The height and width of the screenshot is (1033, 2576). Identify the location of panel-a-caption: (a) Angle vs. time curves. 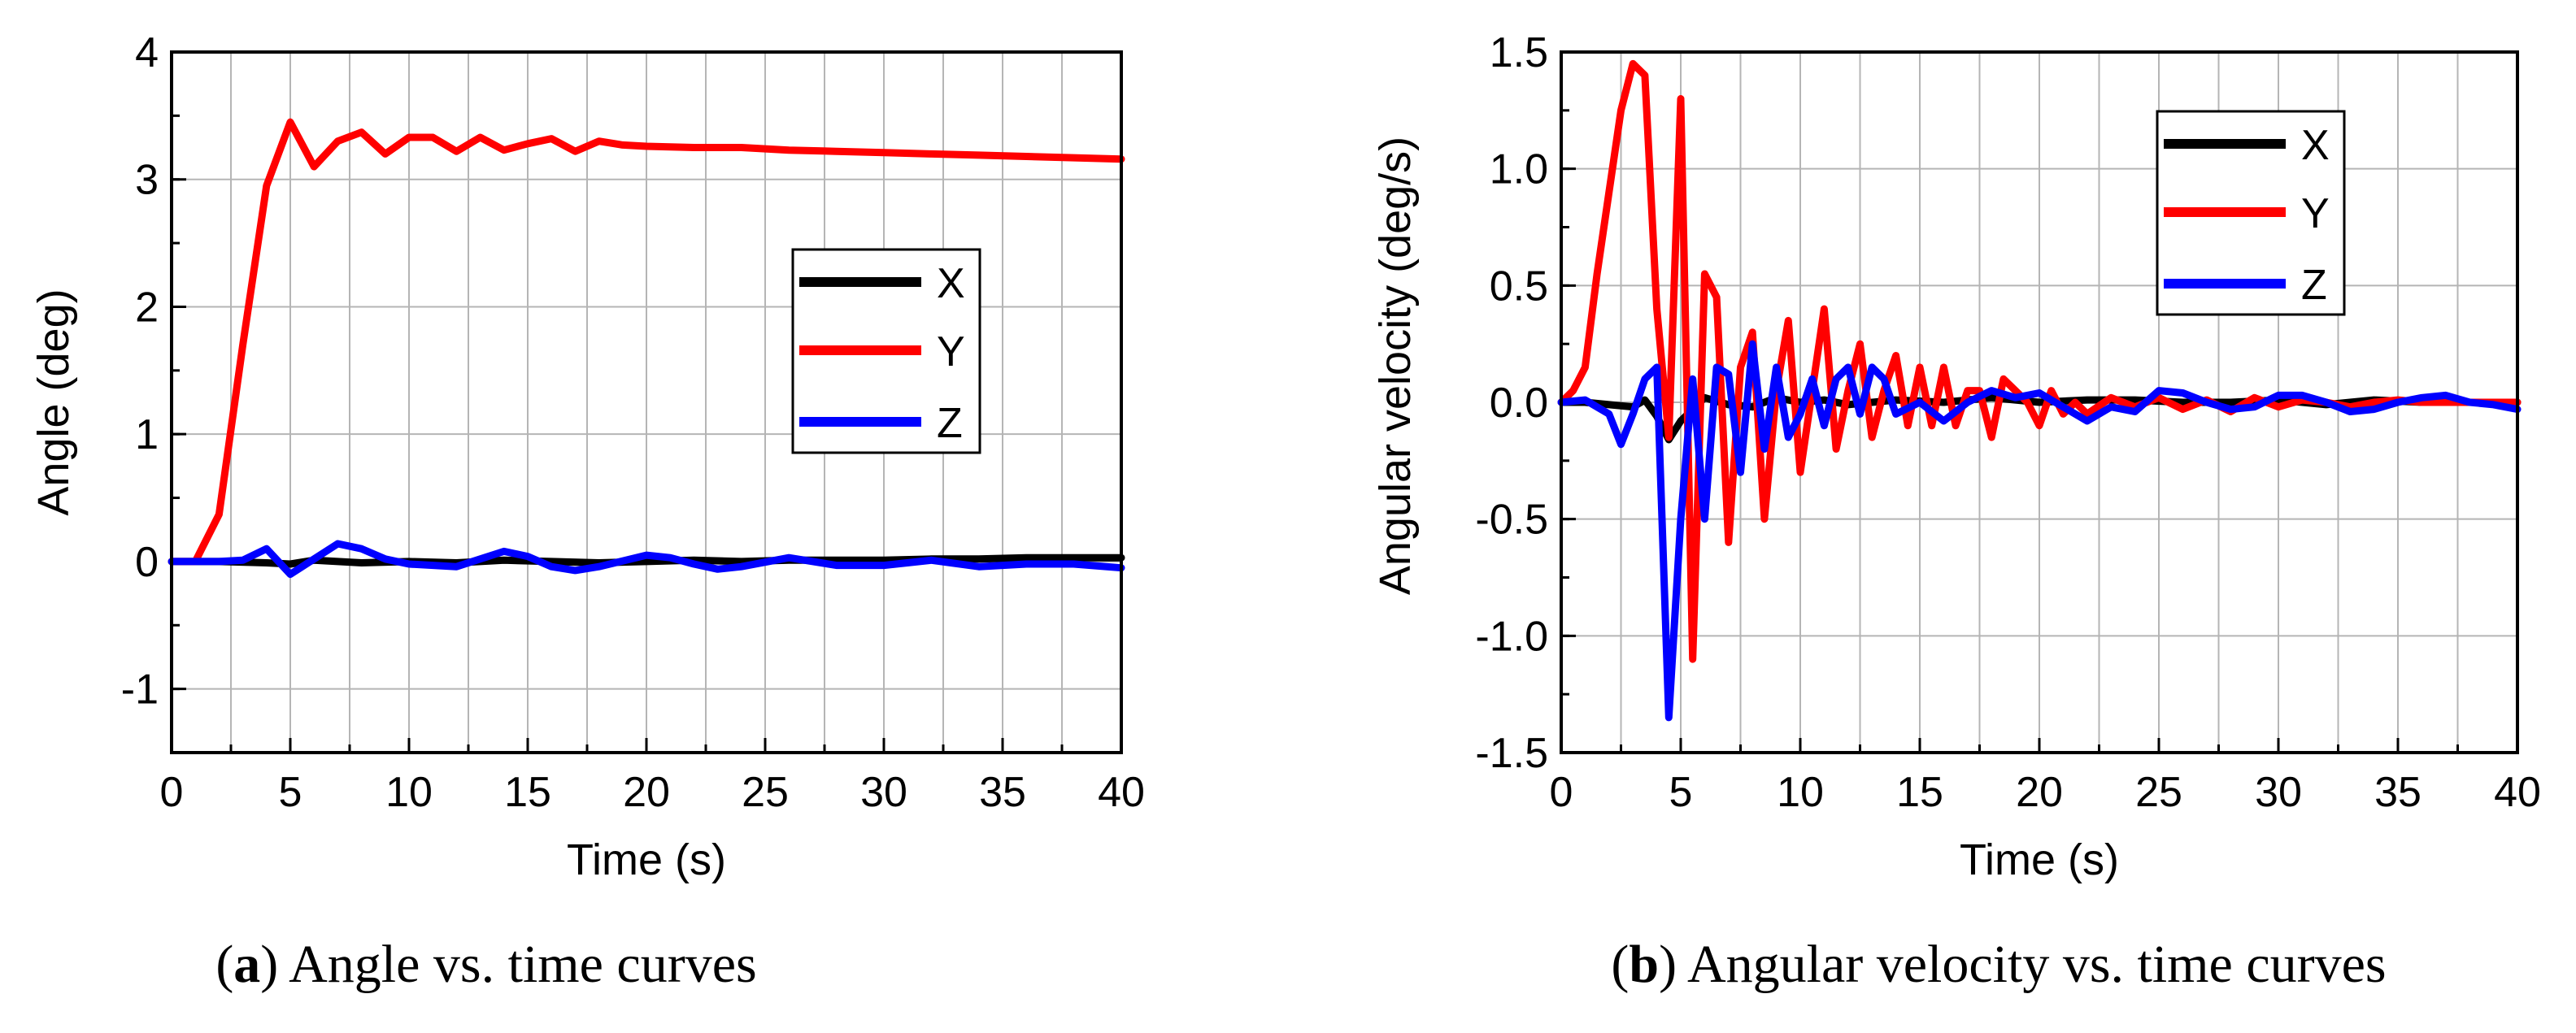
(486, 964).